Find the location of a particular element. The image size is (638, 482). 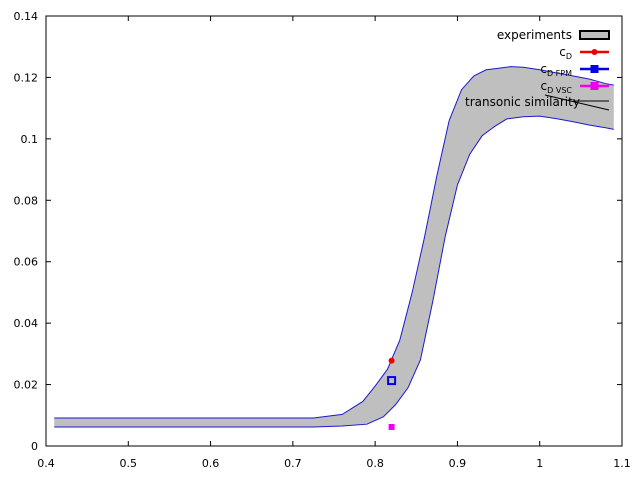

y-tick-label-6: 0.12 is located at coordinates (26, 77).